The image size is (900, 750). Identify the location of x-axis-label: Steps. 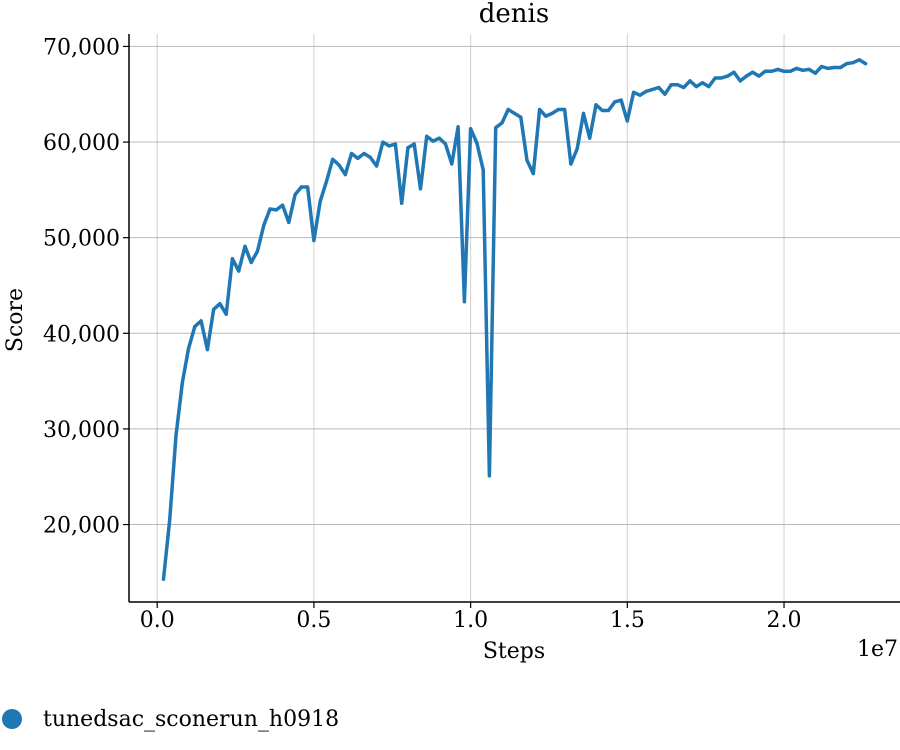
(514, 651).